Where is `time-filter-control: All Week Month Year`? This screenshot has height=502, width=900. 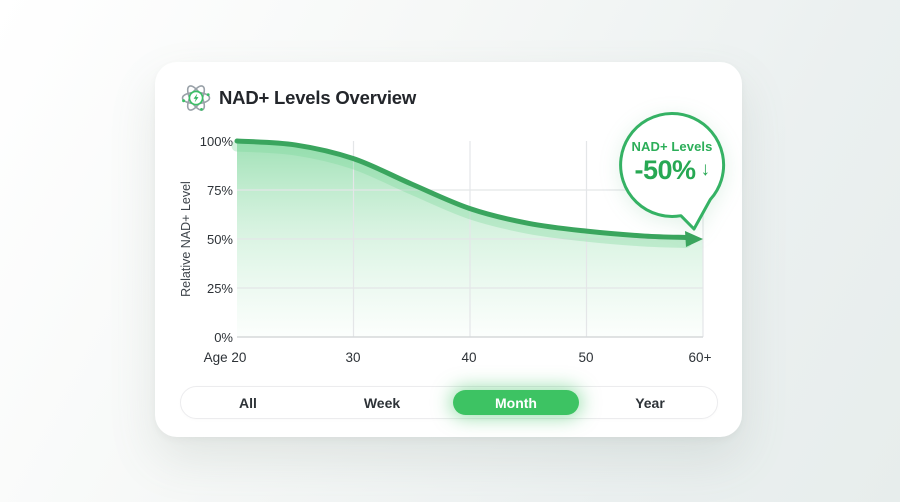 time-filter-control: All Week Month Year is located at coordinates (449, 402).